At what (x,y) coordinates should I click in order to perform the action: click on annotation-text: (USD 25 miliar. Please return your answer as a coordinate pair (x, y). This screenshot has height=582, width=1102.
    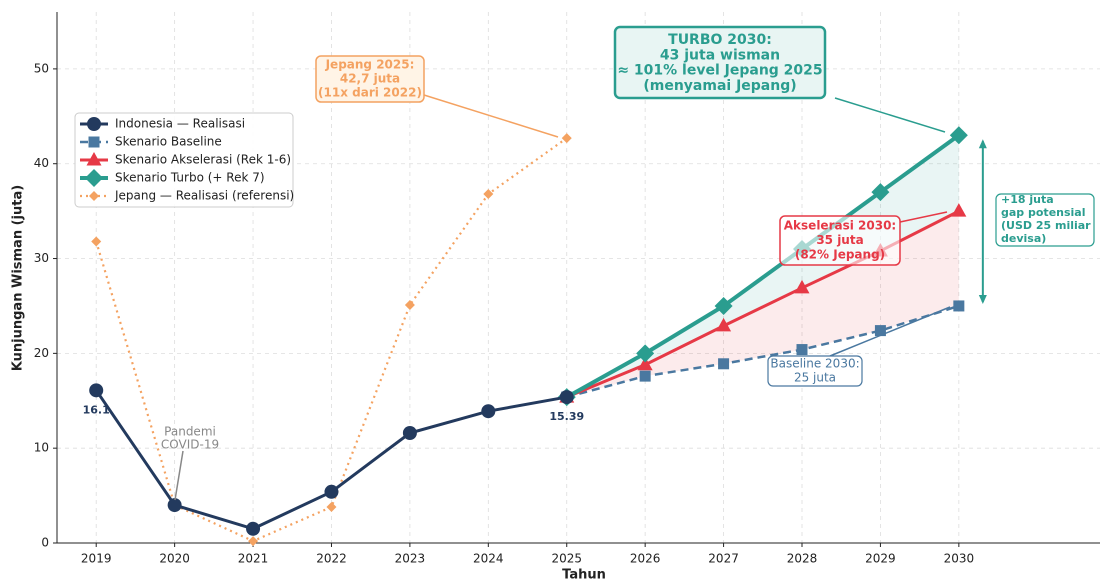
    Looking at the image, I should click on (1046, 225).